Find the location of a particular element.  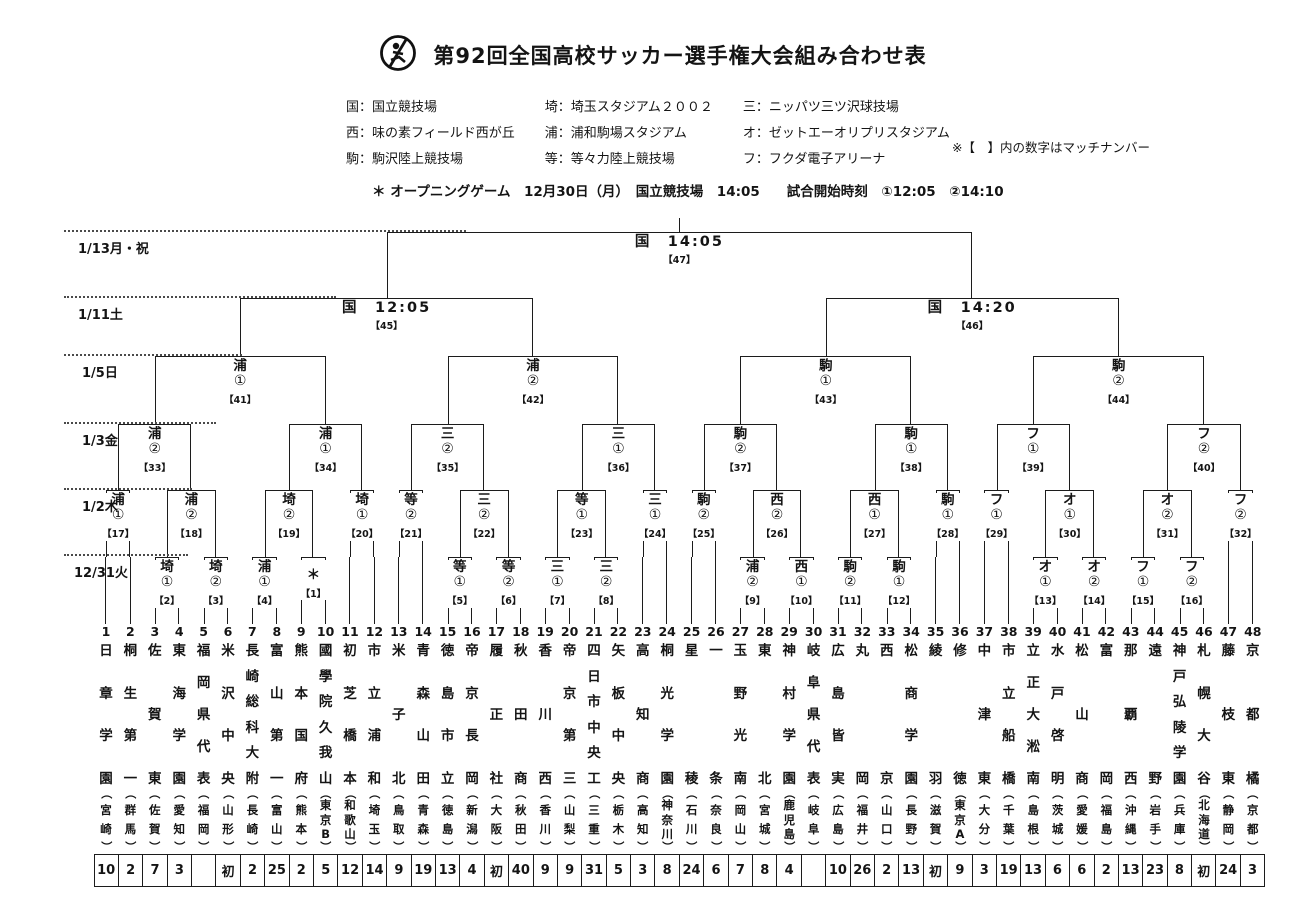

team-column-32: 32 丸岡（福井） is located at coordinates (862, 738).